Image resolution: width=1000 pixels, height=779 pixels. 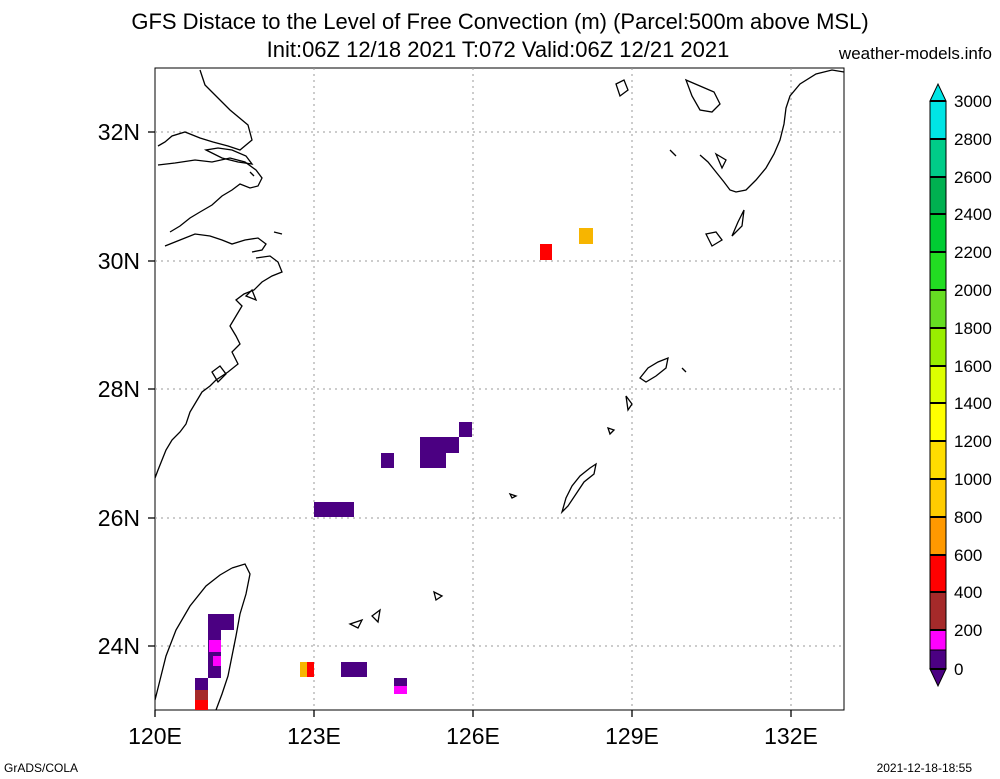 What do you see at coordinates (791, 736) in the screenshot?
I see `lon-tick-label: 132E` at bounding box center [791, 736].